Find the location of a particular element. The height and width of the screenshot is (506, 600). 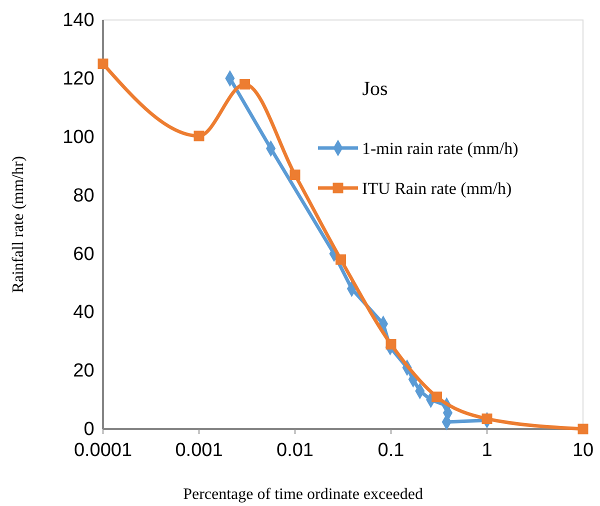

y-tick-label: 20 is located at coordinates (83, 371).